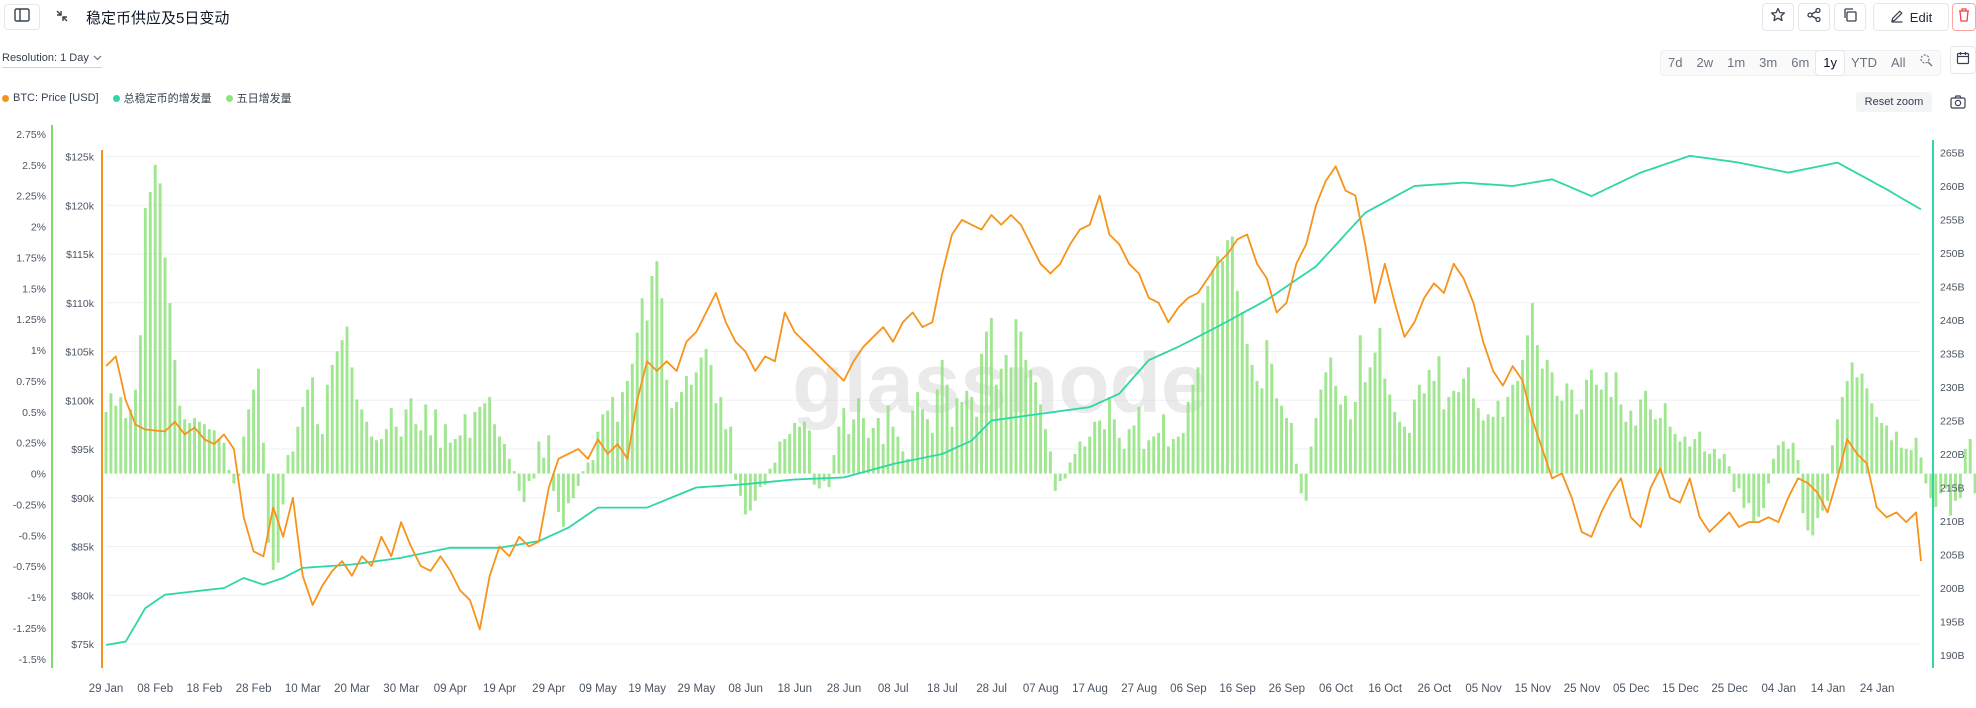 The width and height of the screenshot is (1976, 708). What do you see at coordinates (893, 689) in the screenshot?
I see `x-tick-label: 08 Jul` at bounding box center [893, 689].